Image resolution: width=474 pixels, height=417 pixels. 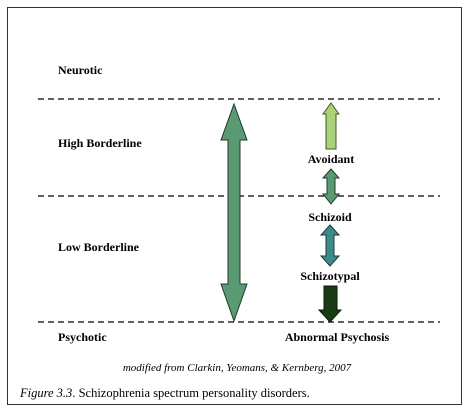 I want to click on schizotypal-down-arrow, so click(x=330, y=304).